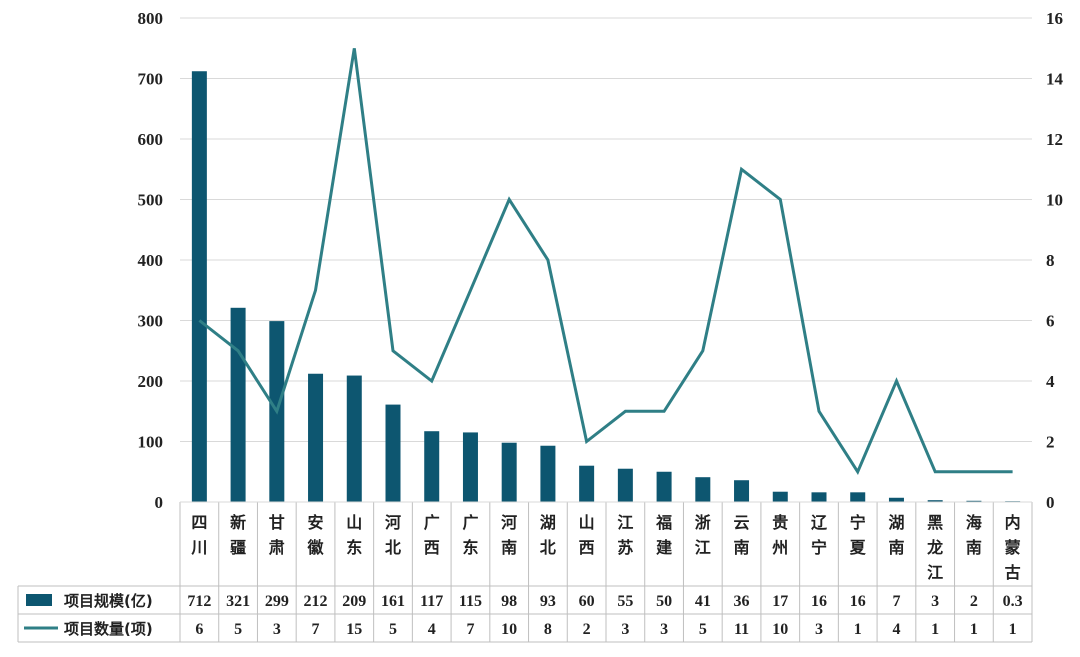  I want to click on category-label: 福, so click(663, 522).